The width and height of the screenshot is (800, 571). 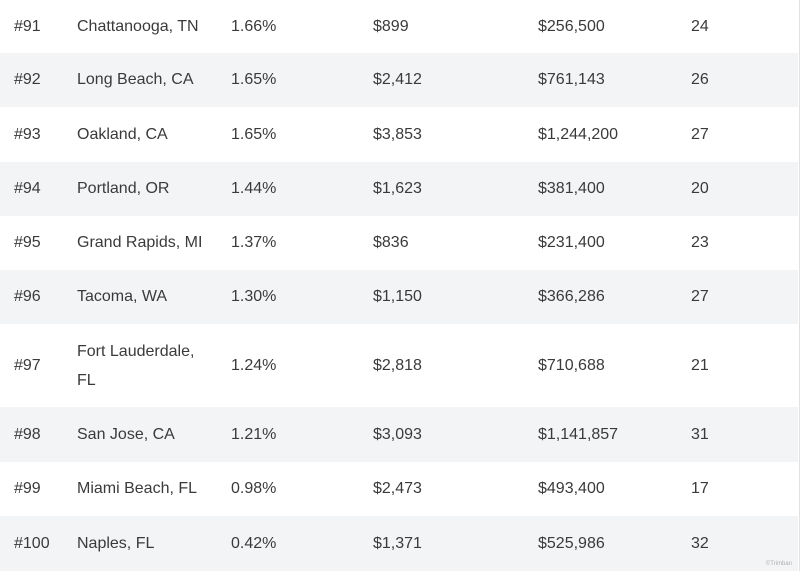 I want to click on score-cell: 17, so click(x=700, y=488).